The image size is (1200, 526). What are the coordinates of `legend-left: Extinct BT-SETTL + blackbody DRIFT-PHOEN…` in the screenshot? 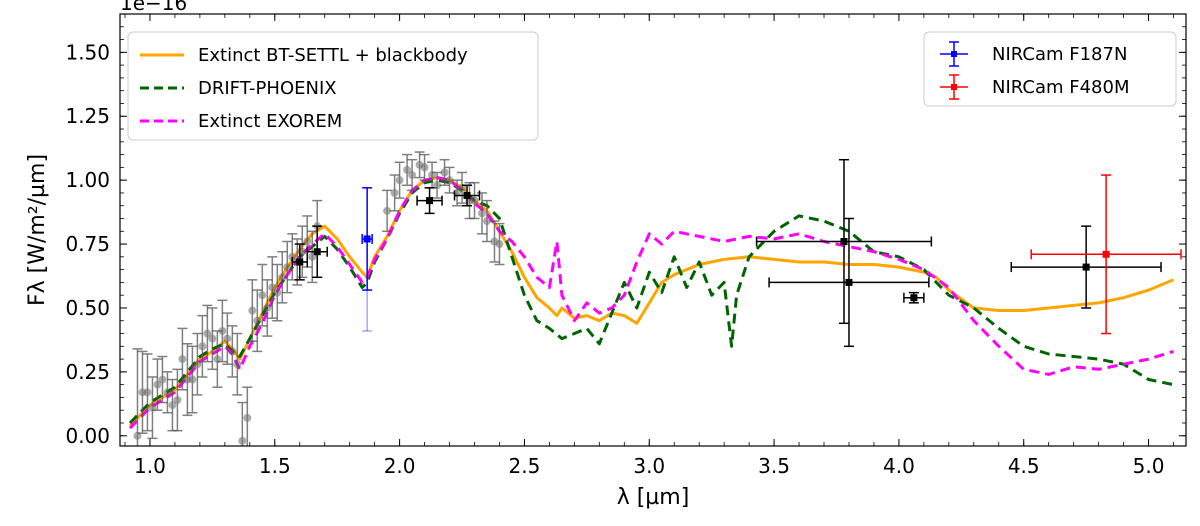 It's located at (333, 86).